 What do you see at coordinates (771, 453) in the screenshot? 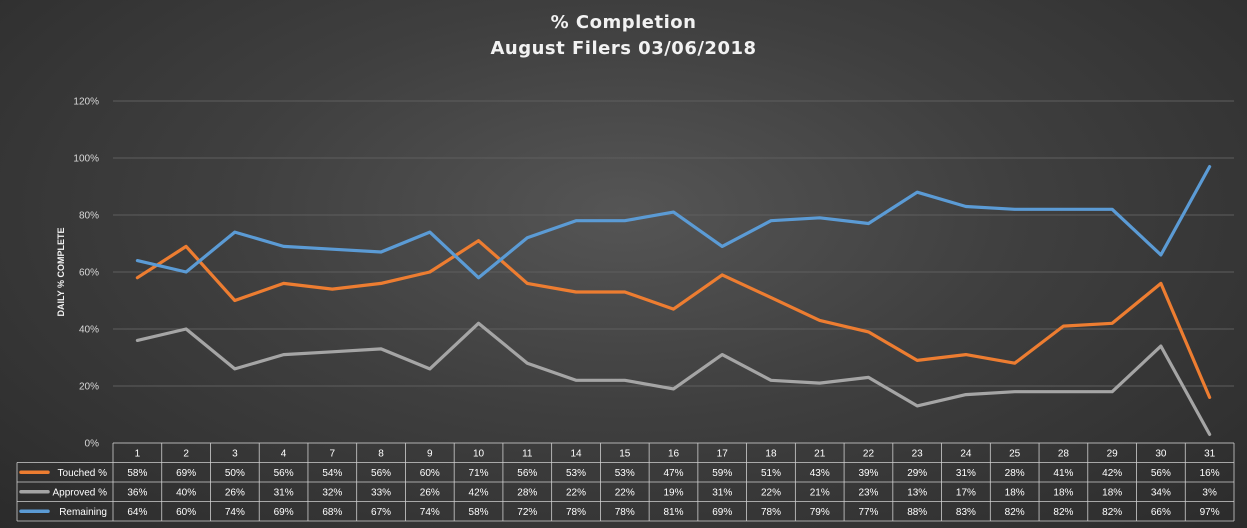
I see `x-tick-label: 18` at bounding box center [771, 453].